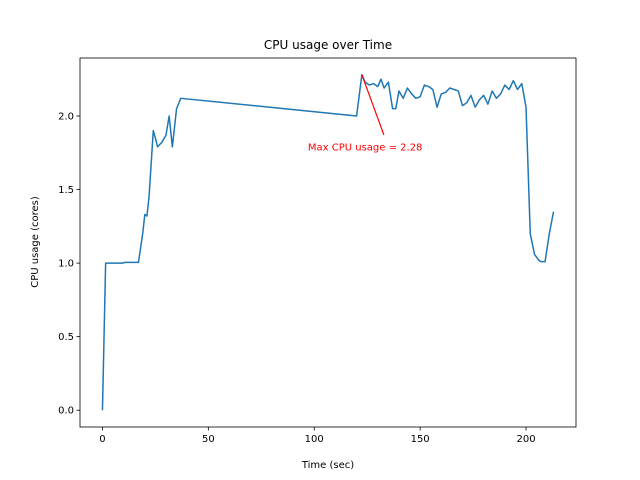  Describe the element at coordinates (328, 45) in the screenshot. I see `chart-title: CPU usage over Time` at that location.